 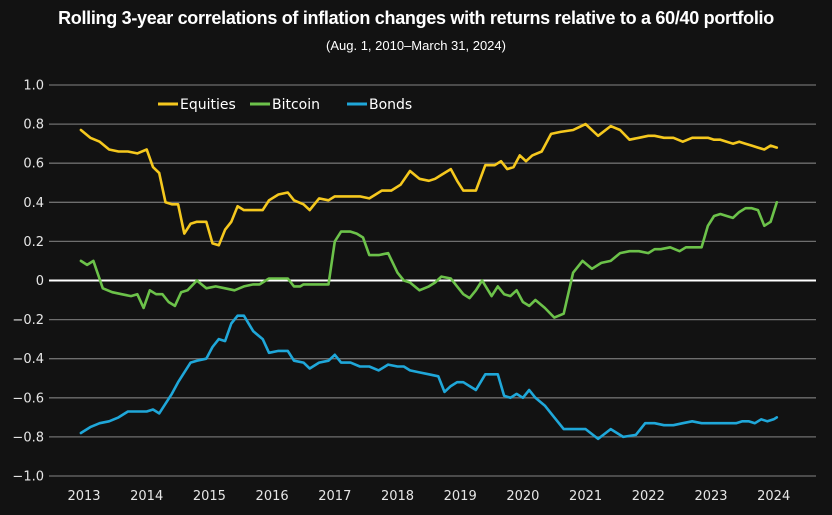 I want to click on legend-label-equities: Equities, so click(x=208, y=105).